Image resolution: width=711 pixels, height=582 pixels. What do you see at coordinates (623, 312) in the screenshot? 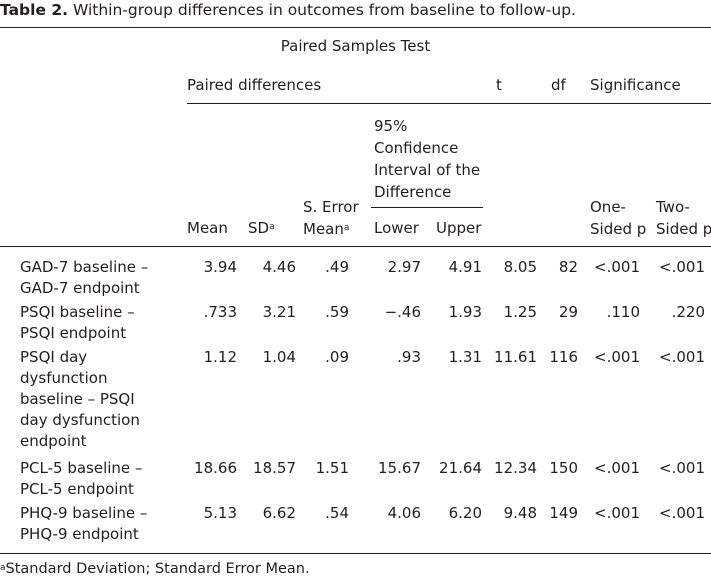
I see `cell-one-sided: .110` at bounding box center [623, 312].